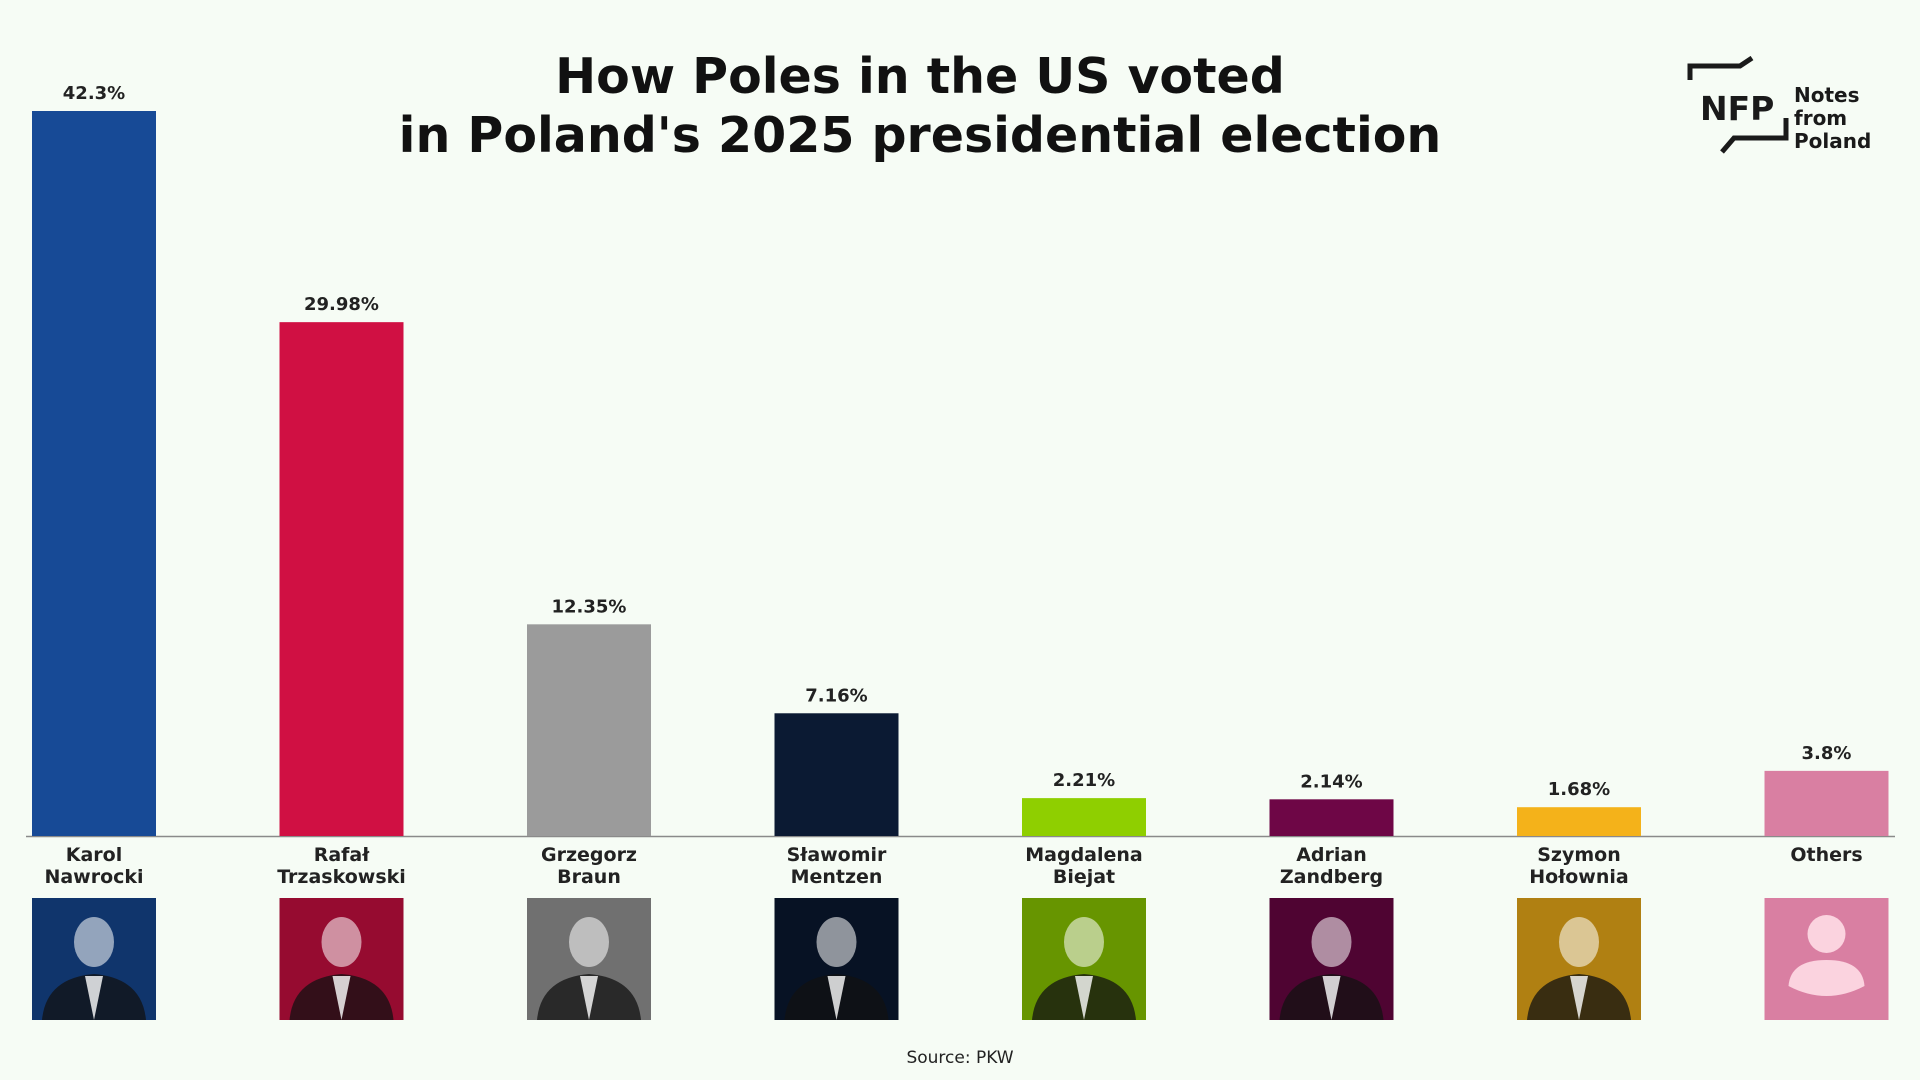 Image resolution: width=1920 pixels, height=1080 pixels. What do you see at coordinates (836, 695) in the screenshot?
I see `bar-value-label: 7.16%` at bounding box center [836, 695].